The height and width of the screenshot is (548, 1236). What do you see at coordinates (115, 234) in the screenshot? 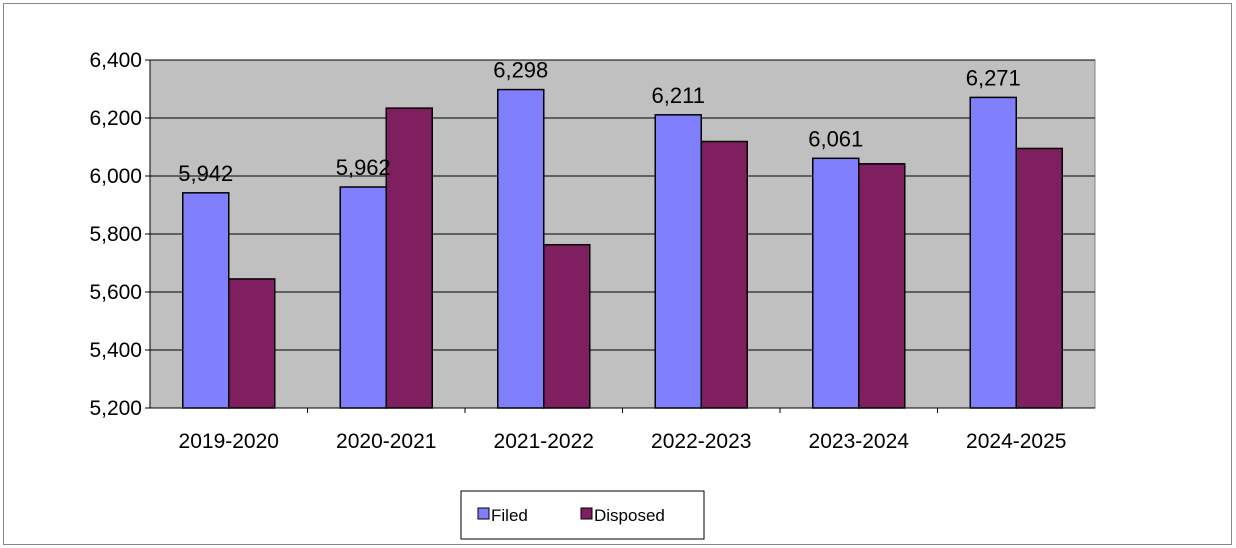
I see `y-tick-label: 5,800` at bounding box center [115, 234].